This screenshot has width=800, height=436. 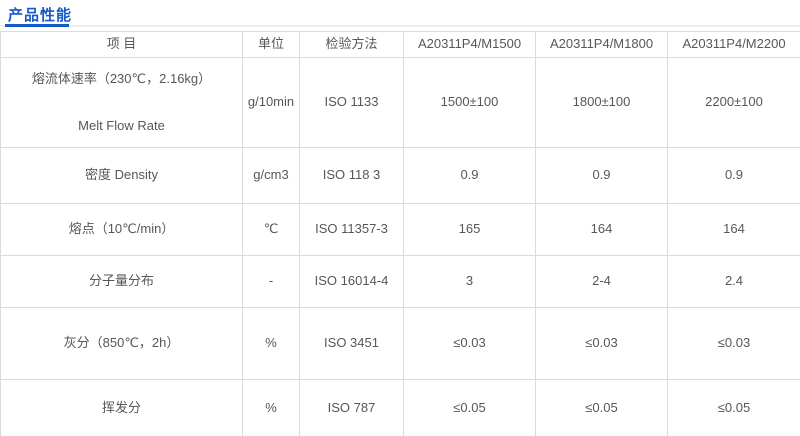 I want to click on cell-value-m1800: ≤0.05, so click(x=601, y=407).